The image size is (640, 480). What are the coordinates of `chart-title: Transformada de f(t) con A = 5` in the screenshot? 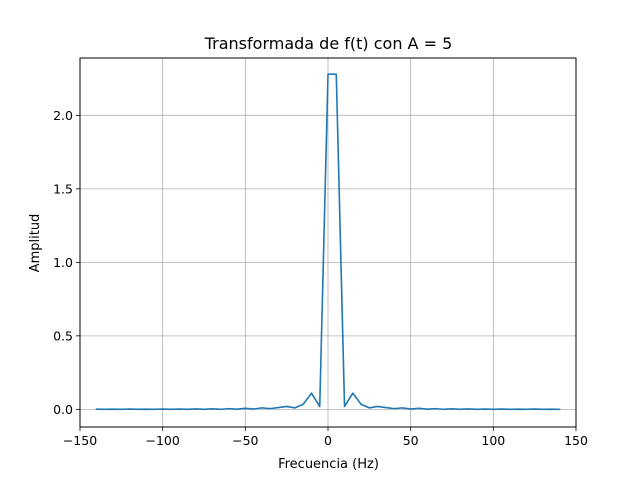 It's located at (328, 43).